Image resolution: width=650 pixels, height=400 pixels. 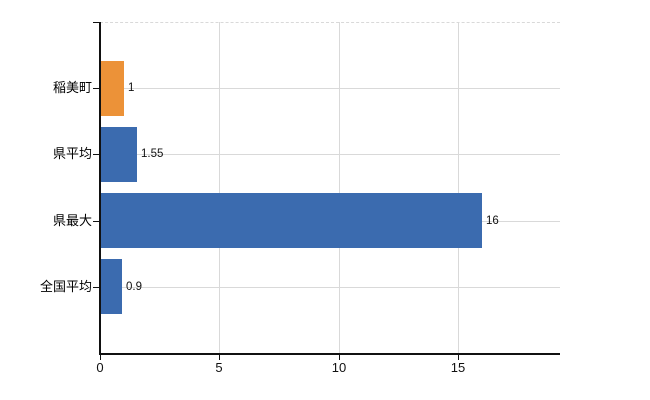 What do you see at coordinates (458, 367) in the screenshot?
I see `x-tick-label-3: 15` at bounding box center [458, 367].